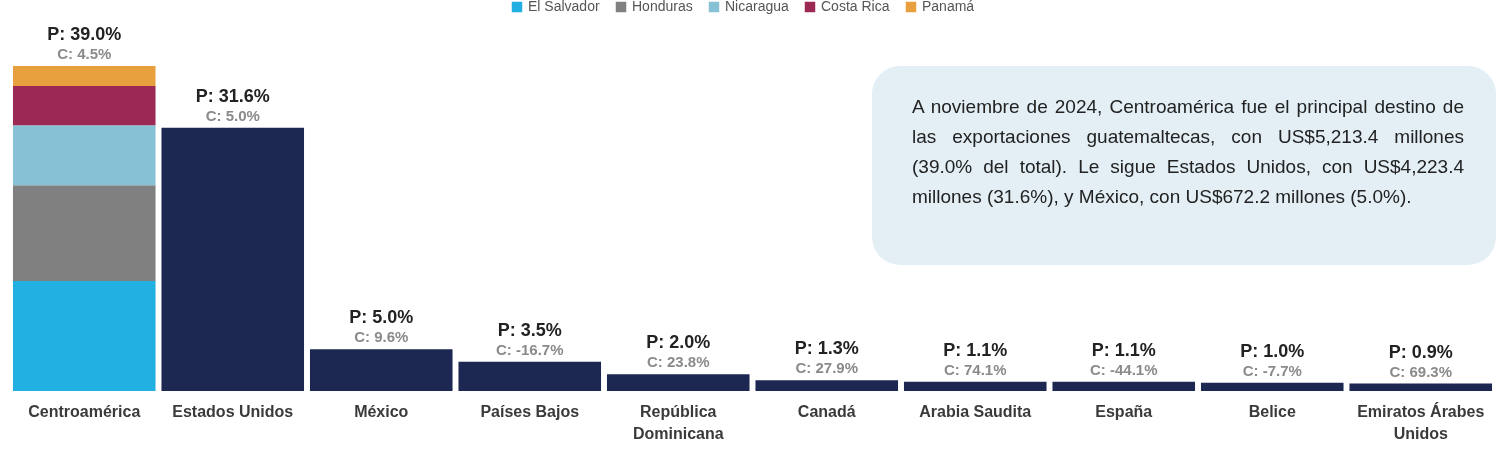  Describe the element at coordinates (232, 95) in the screenshot. I see `data-label: P: 31.6%` at that location.